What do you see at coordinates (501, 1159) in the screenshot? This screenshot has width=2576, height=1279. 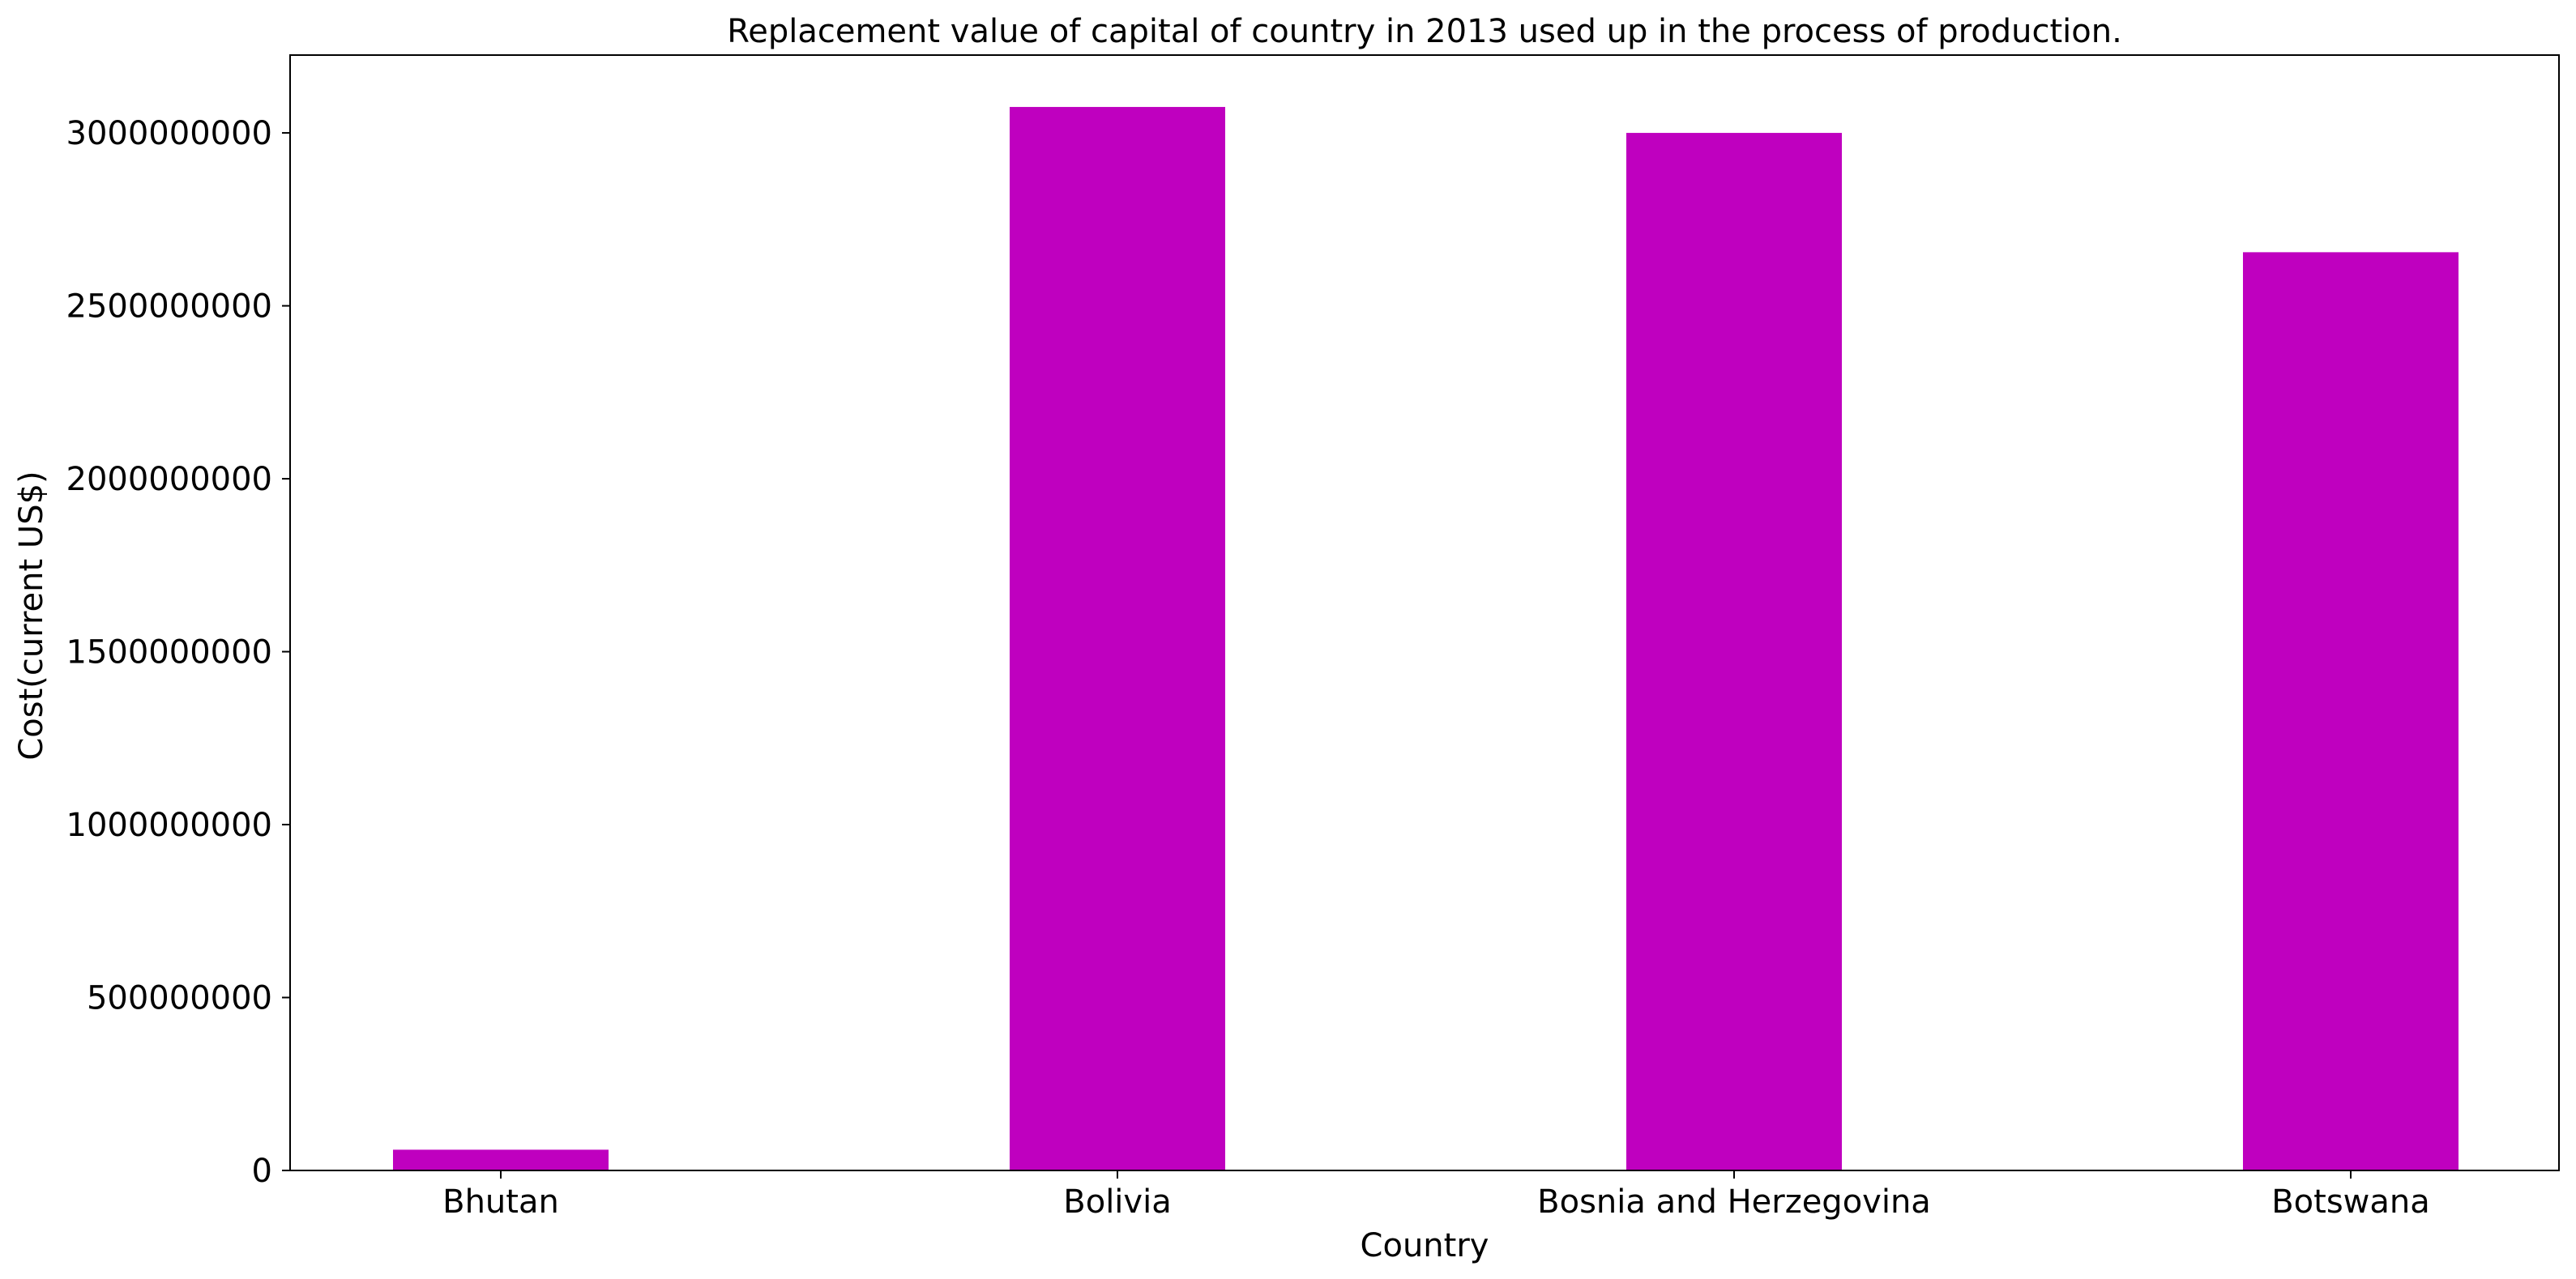 I see `bar-bhutan` at bounding box center [501, 1159].